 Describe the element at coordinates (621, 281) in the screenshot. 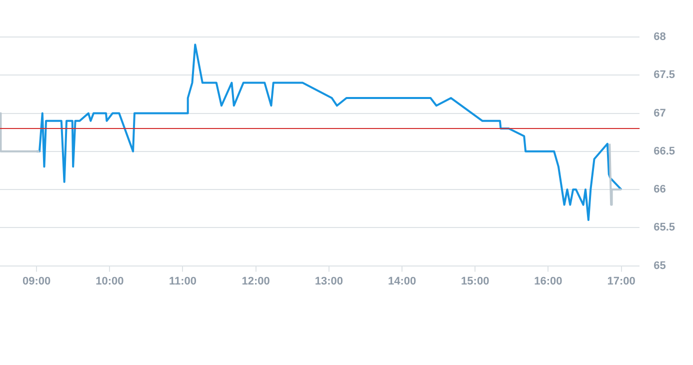

I see `x-tick-label: 17:00` at that location.